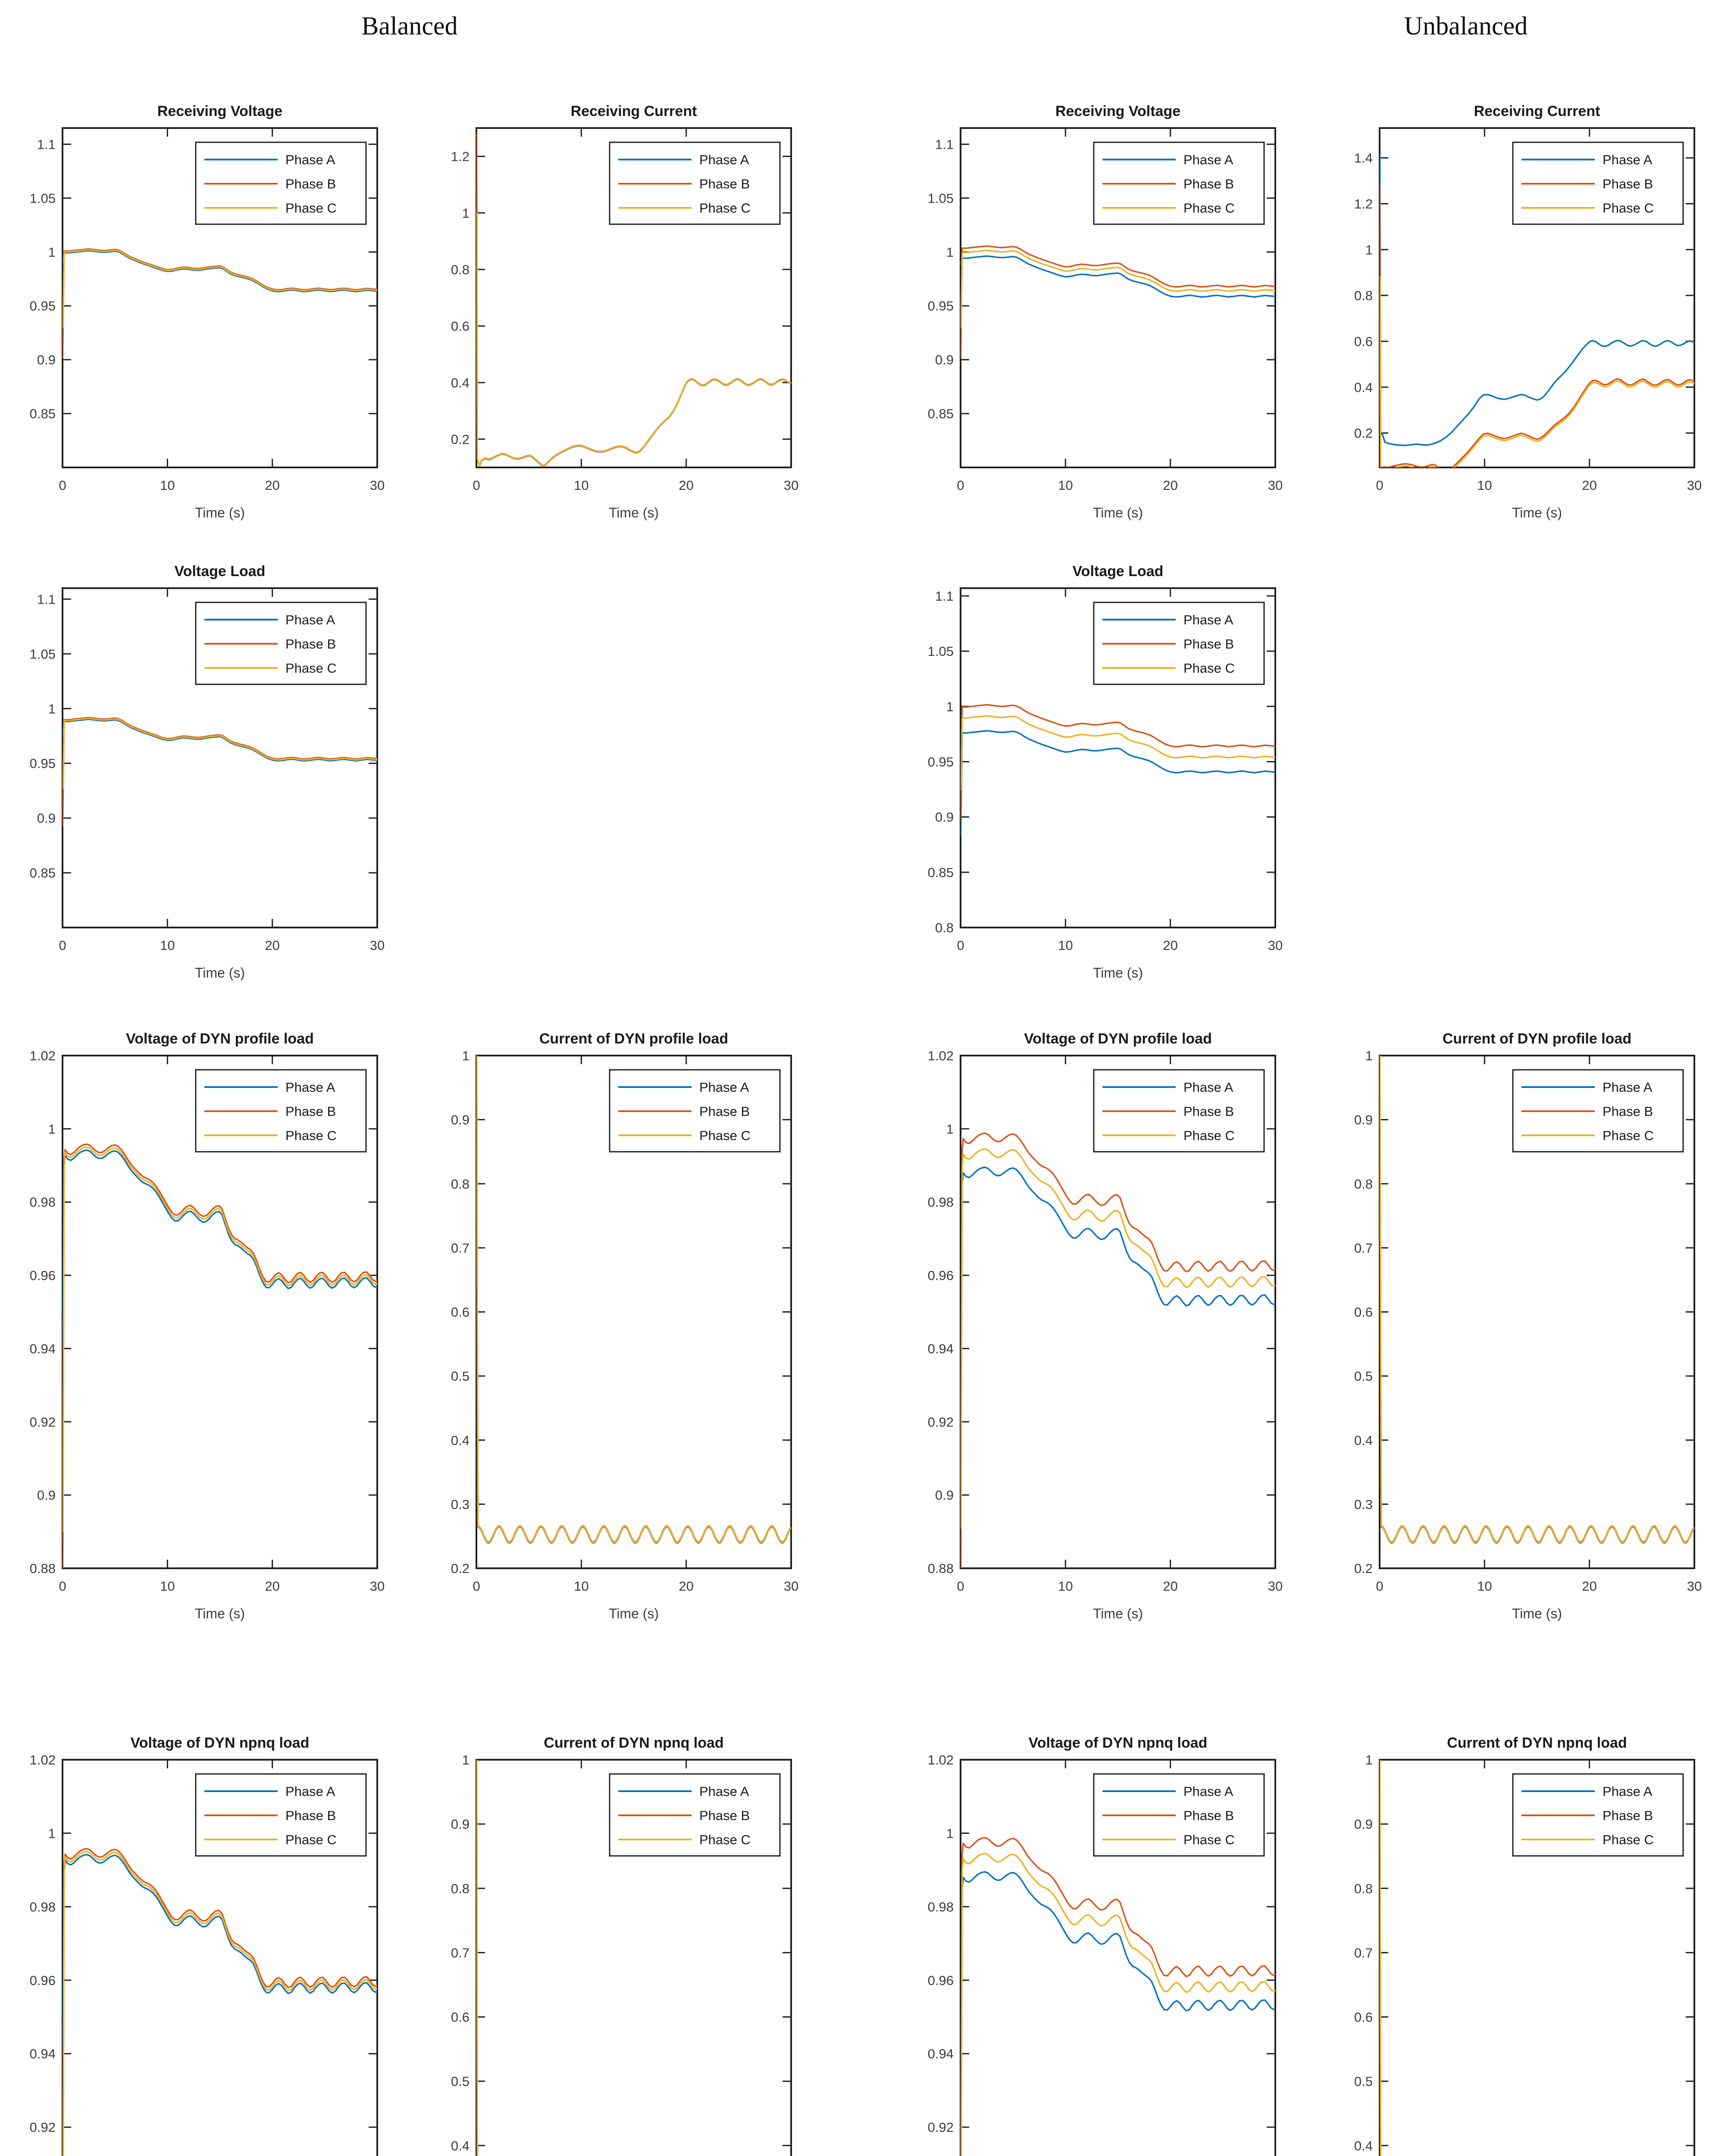 The image size is (1731, 2156). What do you see at coordinates (1537, 371) in the screenshot?
I see `unbalanced-receiving-current-phase-c-line` at bounding box center [1537, 371].